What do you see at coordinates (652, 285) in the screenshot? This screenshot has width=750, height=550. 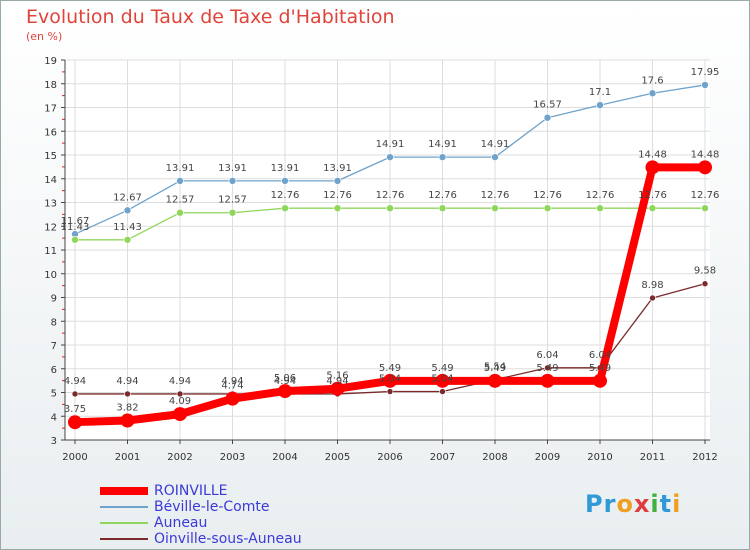 I see `data-label: 8.98` at bounding box center [652, 285].